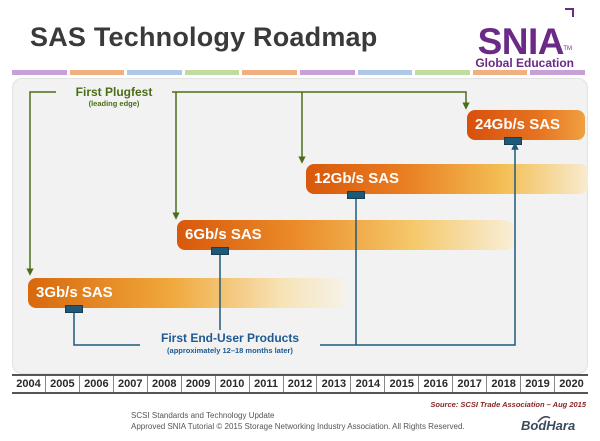 Image resolution: width=600 pixels, height=441 pixels. I want to click on watermark-arrow-icon, so click(544, 419).